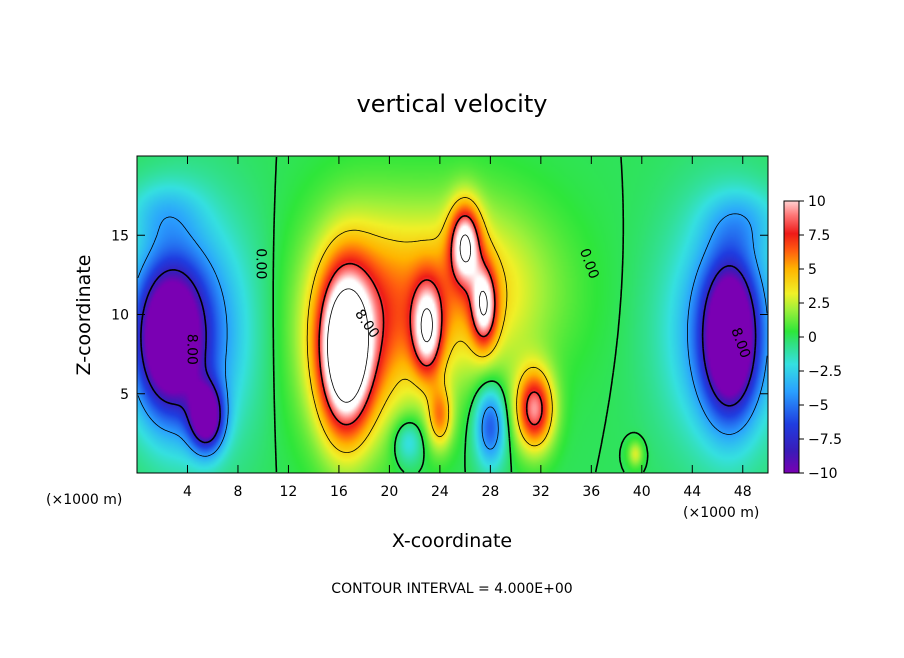  I want to click on colorbar-tick-label: 7.5, so click(819, 236).